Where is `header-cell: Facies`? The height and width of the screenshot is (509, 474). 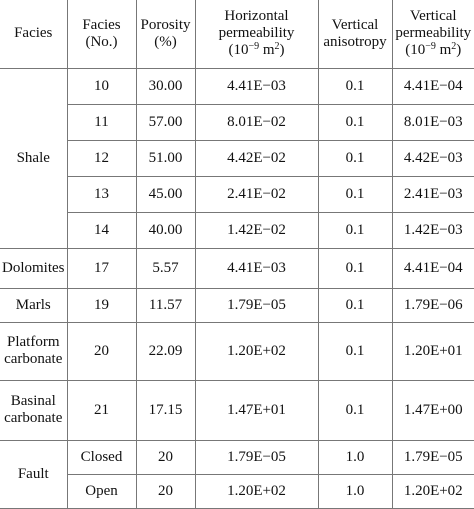 header-cell: Facies is located at coordinates (33, 34).